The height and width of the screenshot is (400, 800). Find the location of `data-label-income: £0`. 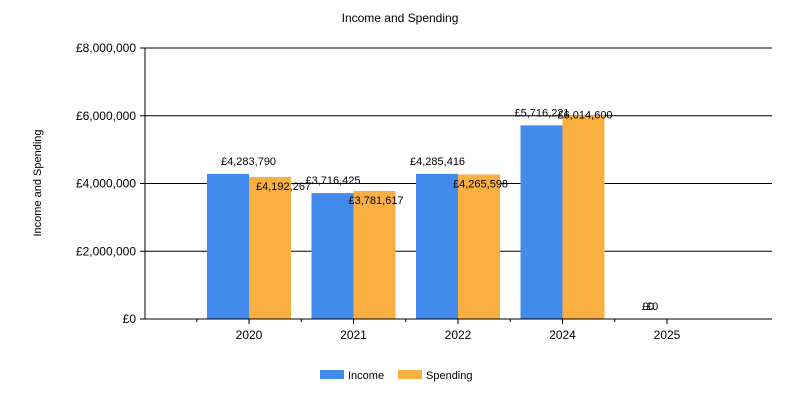

data-label-income: £0 is located at coordinates (648, 307).